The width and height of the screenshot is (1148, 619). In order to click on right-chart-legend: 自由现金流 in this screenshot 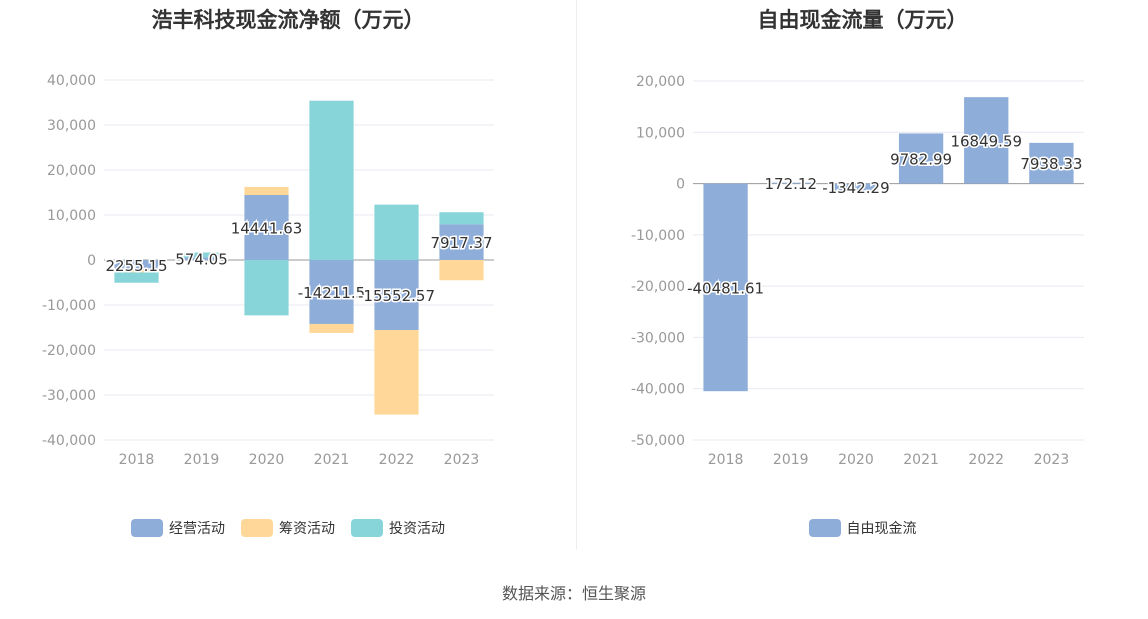, I will do `click(862, 528)`.